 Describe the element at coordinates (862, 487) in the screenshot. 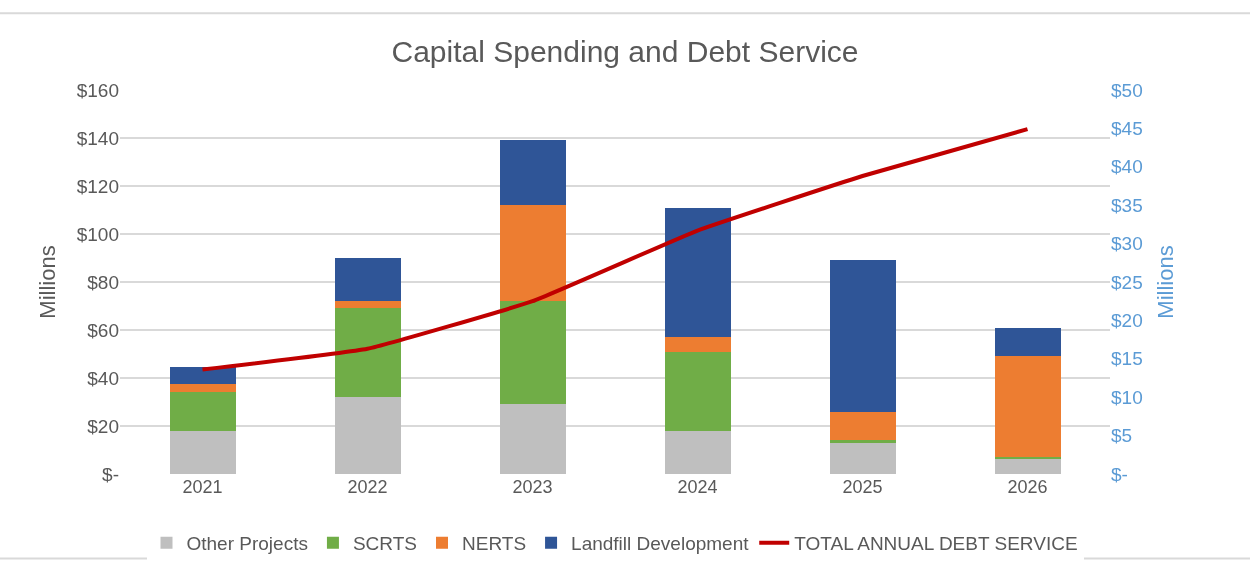

I see `x-tick-label: 2025` at that location.